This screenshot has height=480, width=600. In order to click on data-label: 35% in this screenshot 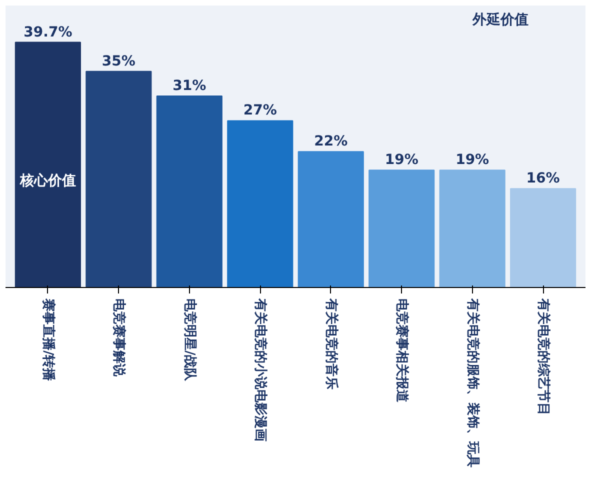, I will do `click(119, 61)`.